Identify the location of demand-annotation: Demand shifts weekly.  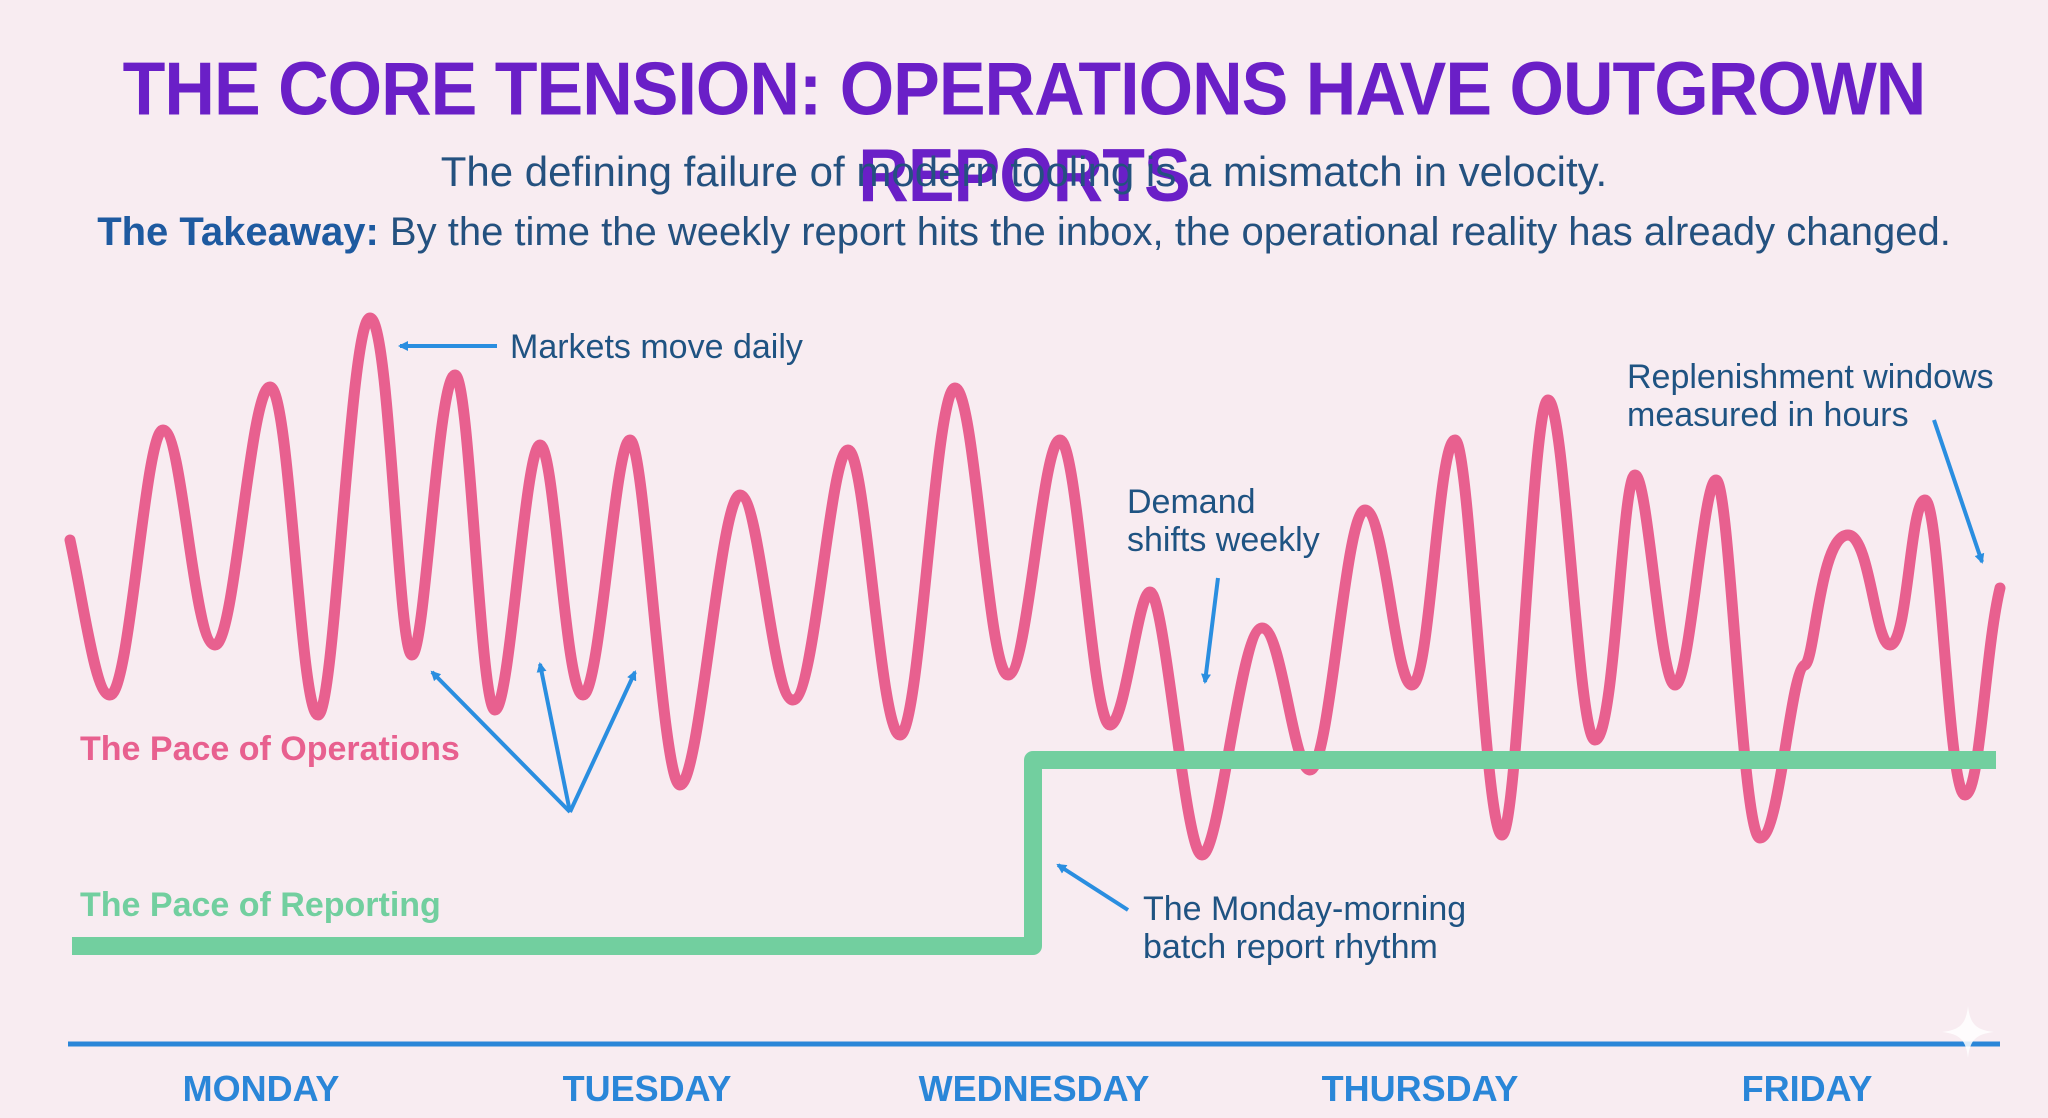
(1223, 521).